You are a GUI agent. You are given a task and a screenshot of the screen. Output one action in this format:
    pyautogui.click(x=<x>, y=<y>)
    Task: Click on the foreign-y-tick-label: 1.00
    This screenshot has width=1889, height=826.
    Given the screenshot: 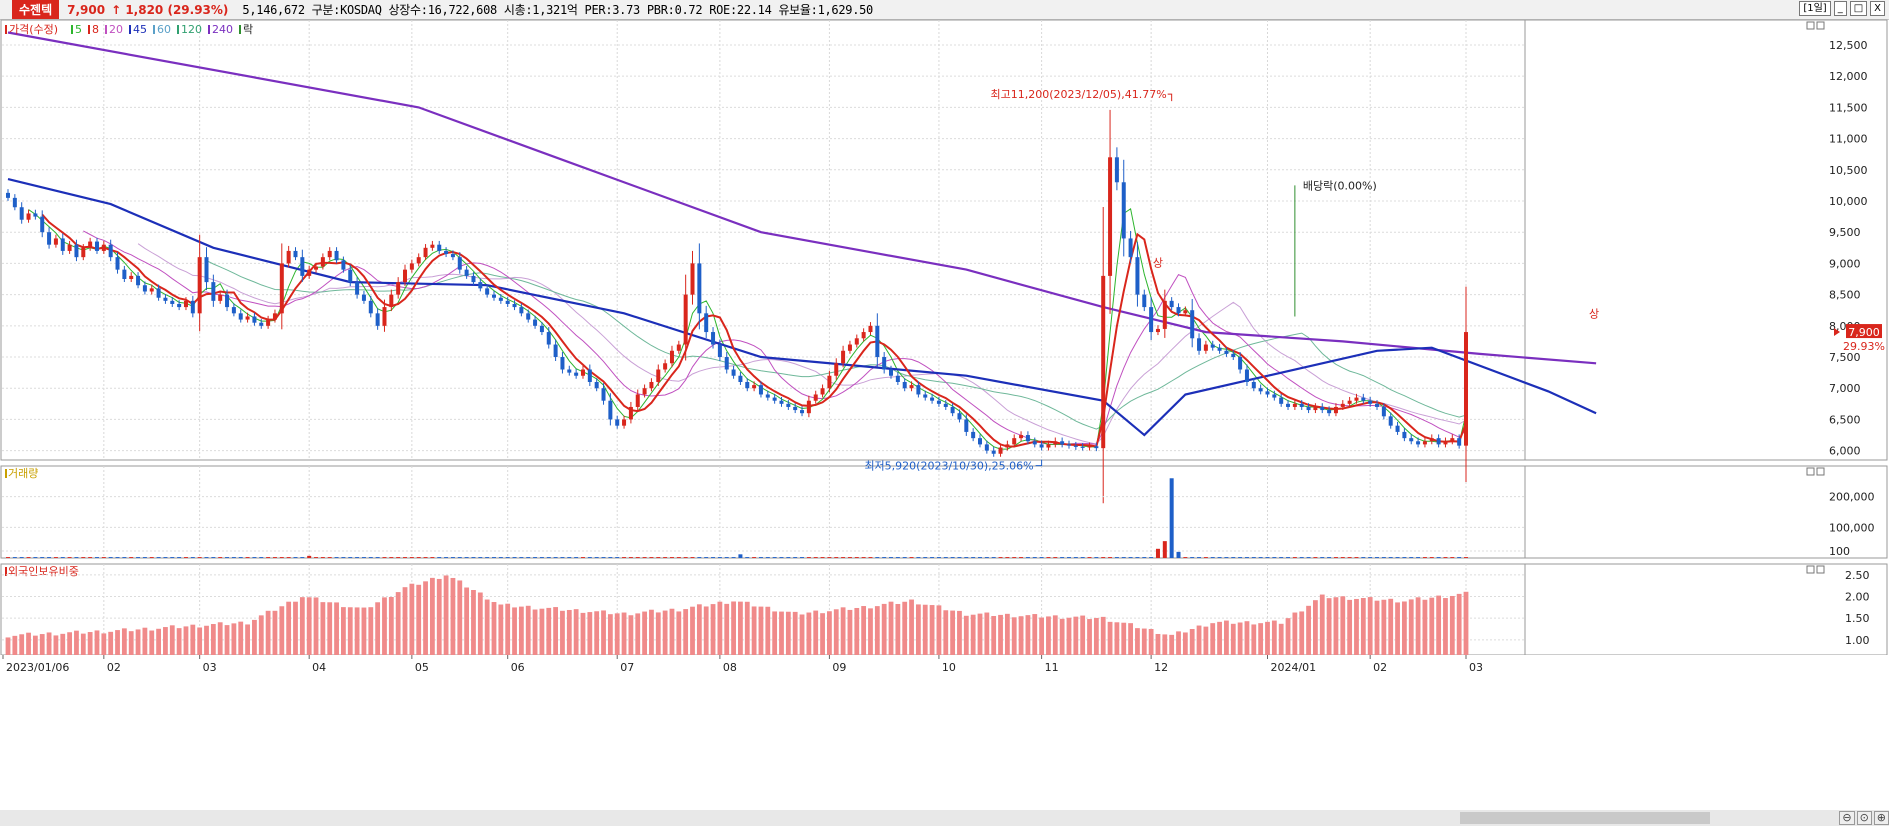 What is the action you would take?
    pyautogui.click(x=1857, y=640)
    